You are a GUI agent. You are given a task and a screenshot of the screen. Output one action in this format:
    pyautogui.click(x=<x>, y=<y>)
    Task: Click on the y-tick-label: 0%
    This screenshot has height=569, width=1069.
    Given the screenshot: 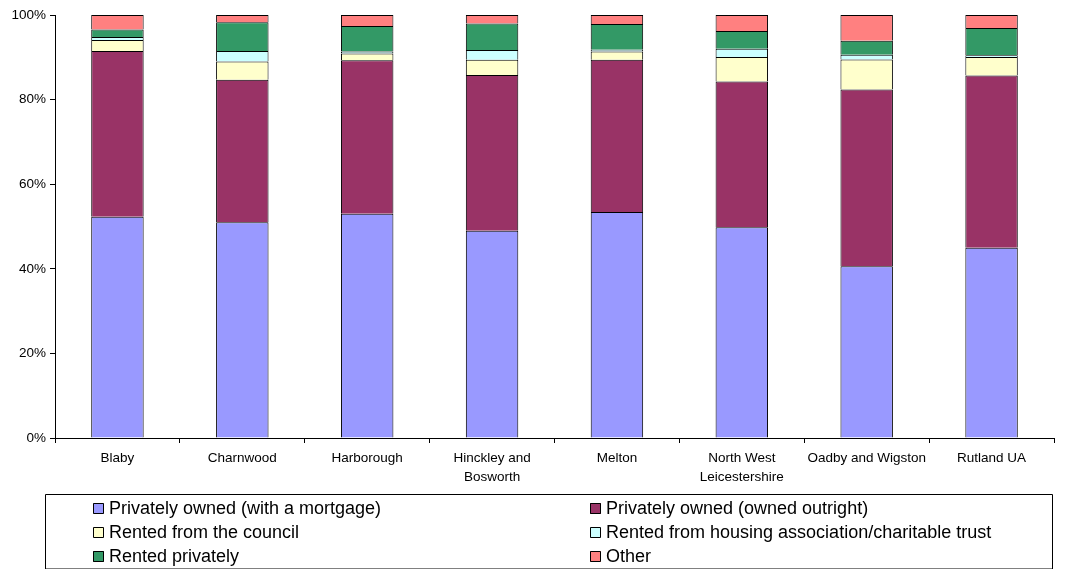 What is the action you would take?
    pyautogui.click(x=36, y=437)
    